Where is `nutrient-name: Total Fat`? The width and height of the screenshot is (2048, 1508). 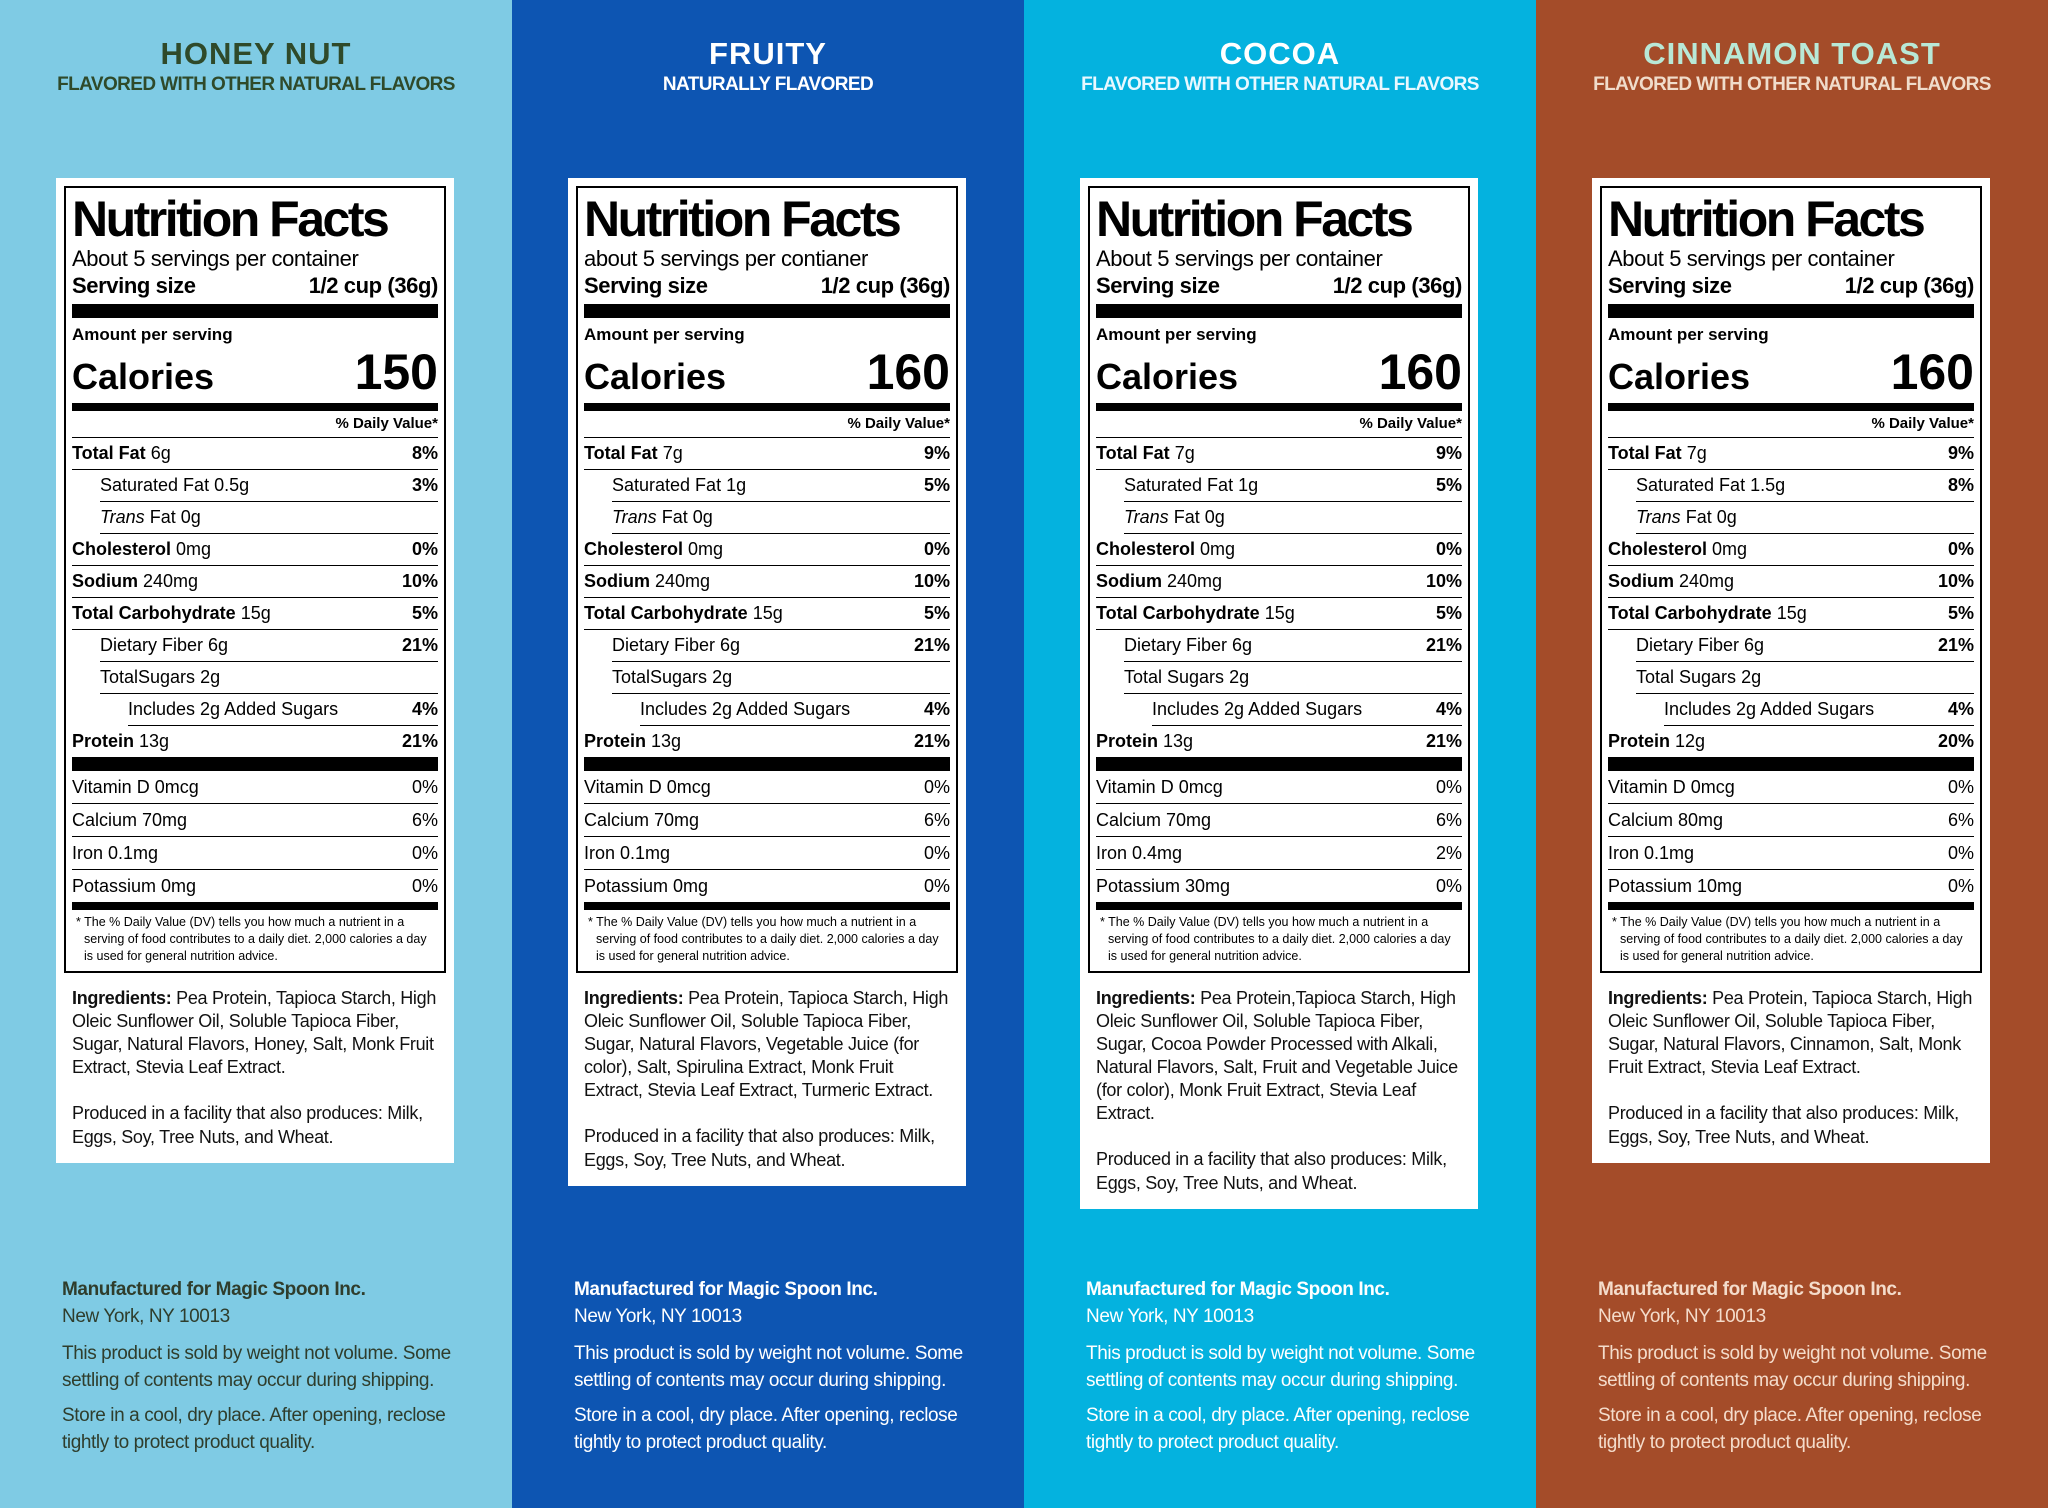 nutrient-name: Total Fat is located at coordinates (1645, 453).